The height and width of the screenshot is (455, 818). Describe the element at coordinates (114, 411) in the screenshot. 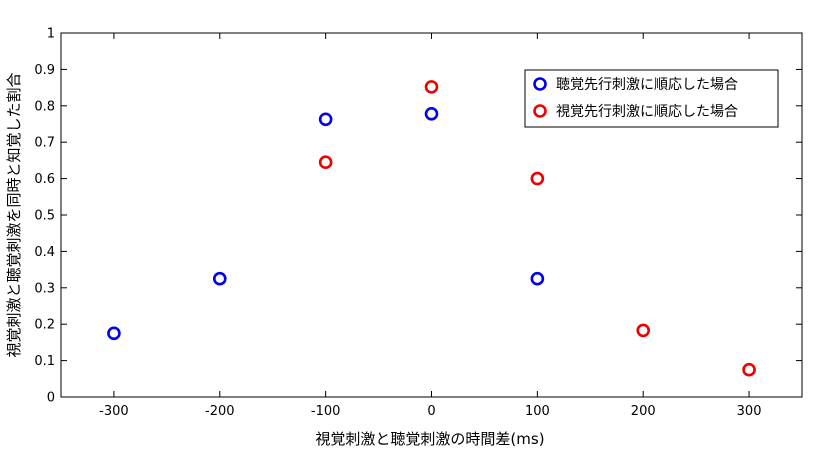

I see `x-tick-label: -300` at that location.